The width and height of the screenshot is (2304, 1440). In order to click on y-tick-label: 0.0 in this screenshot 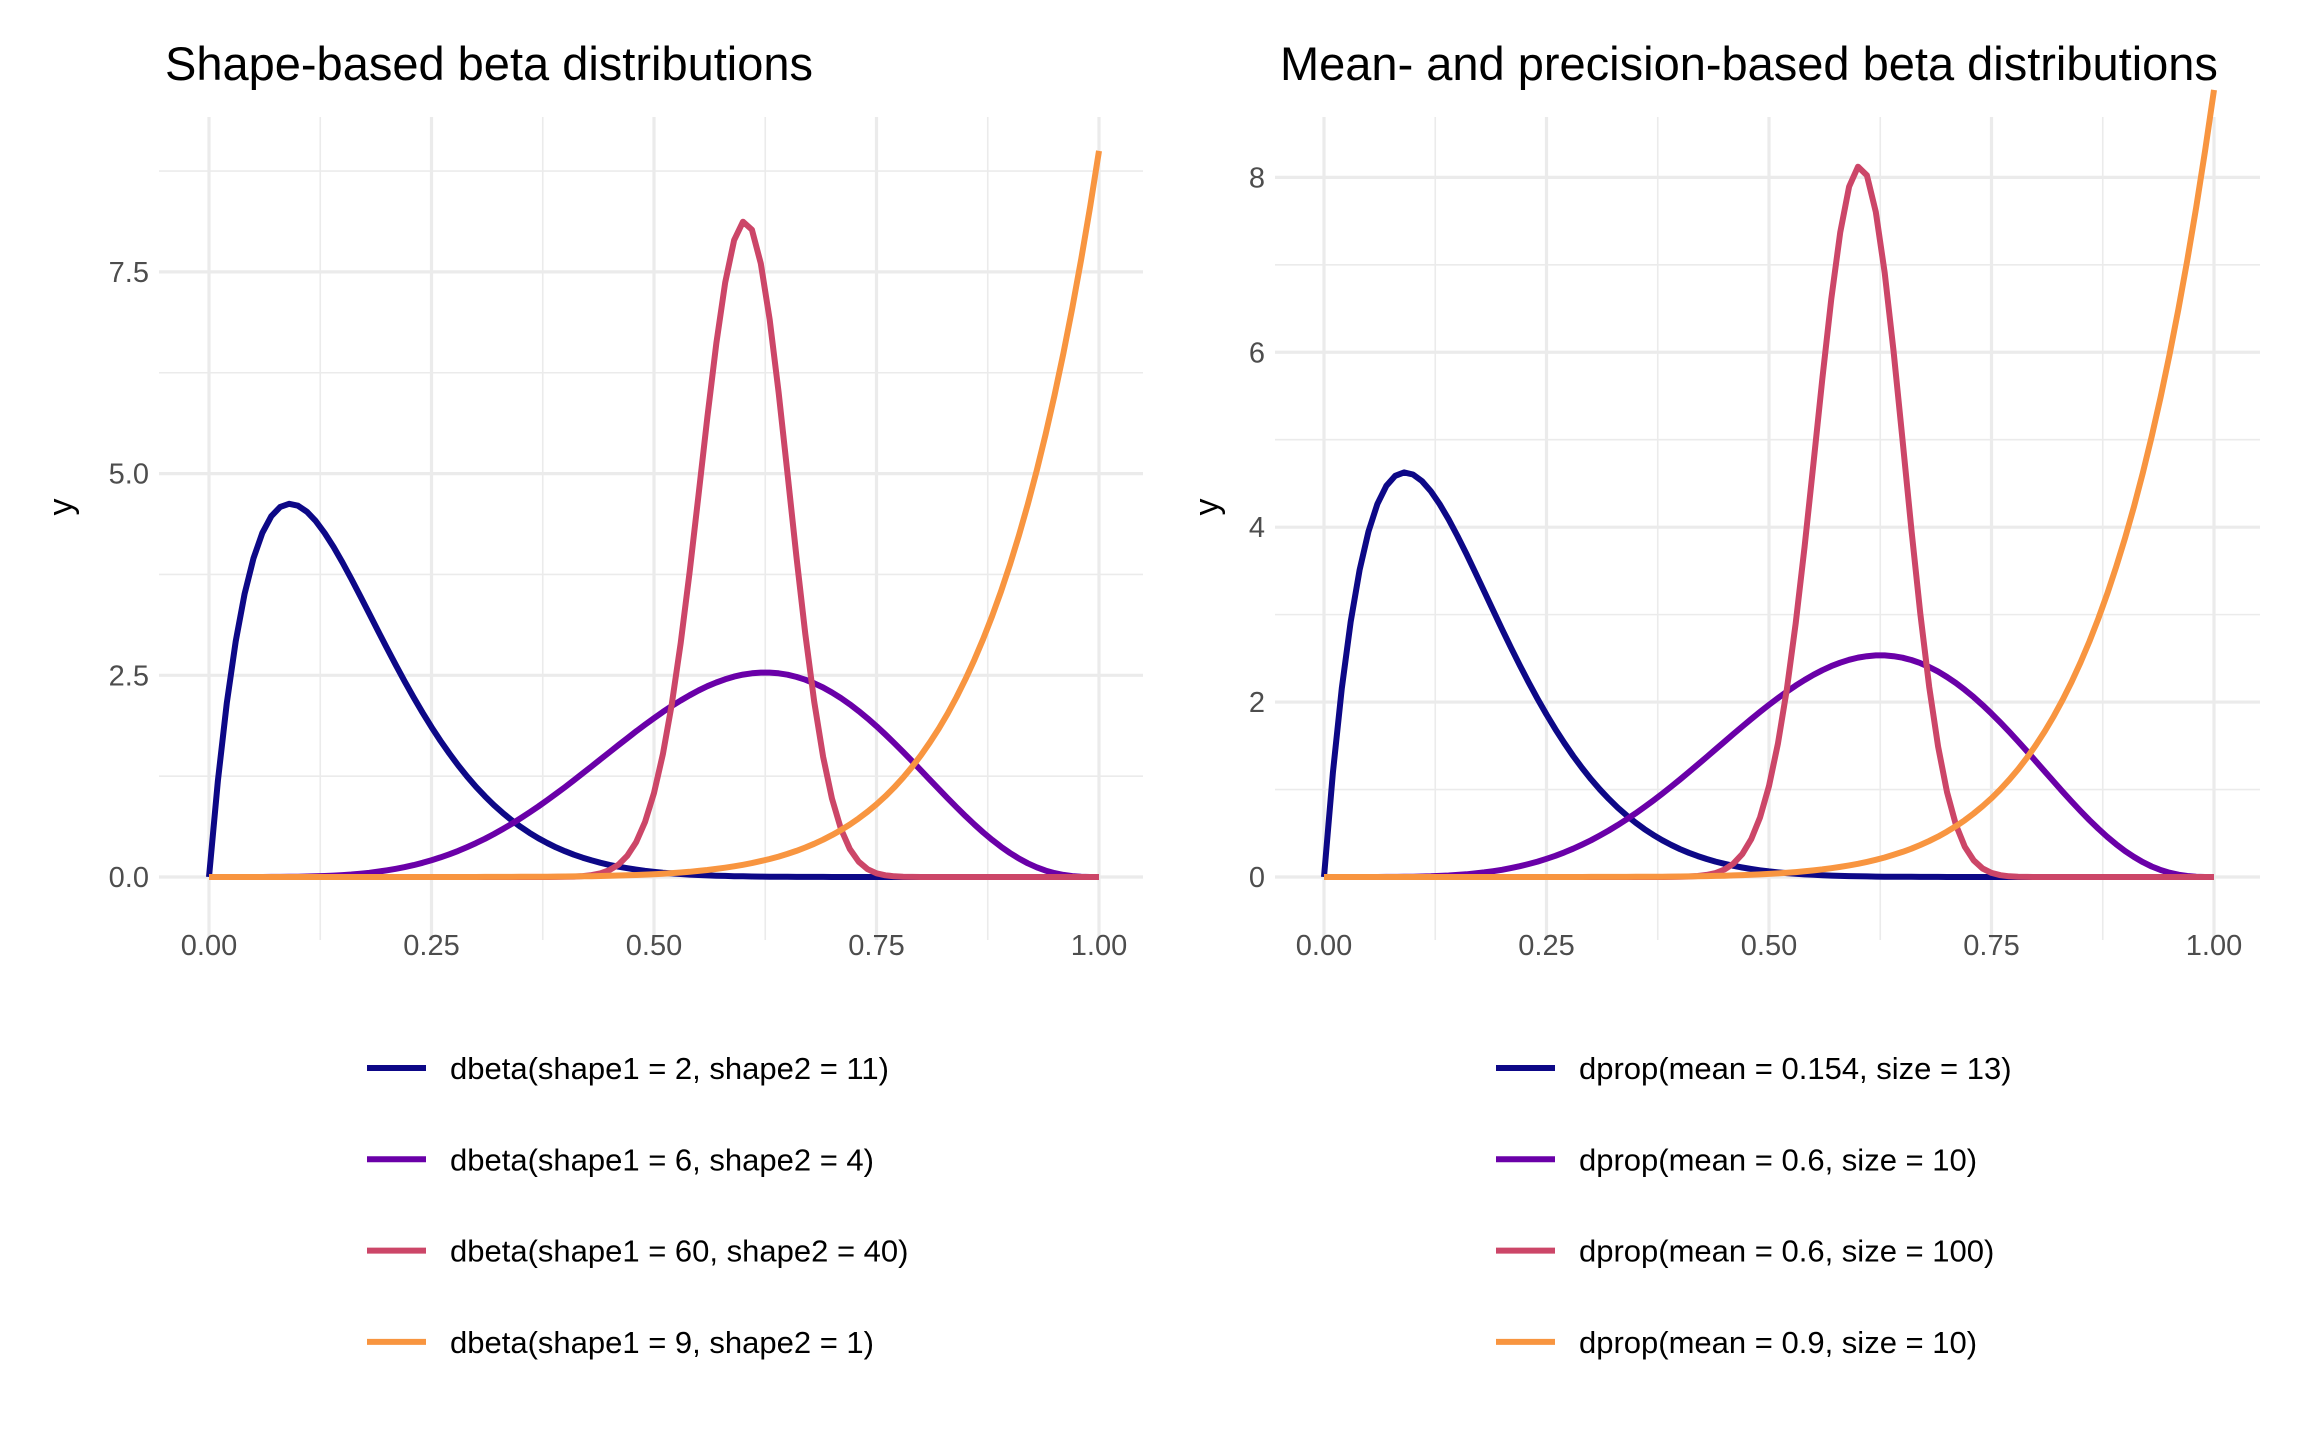, I will do `click(129, 878)`.